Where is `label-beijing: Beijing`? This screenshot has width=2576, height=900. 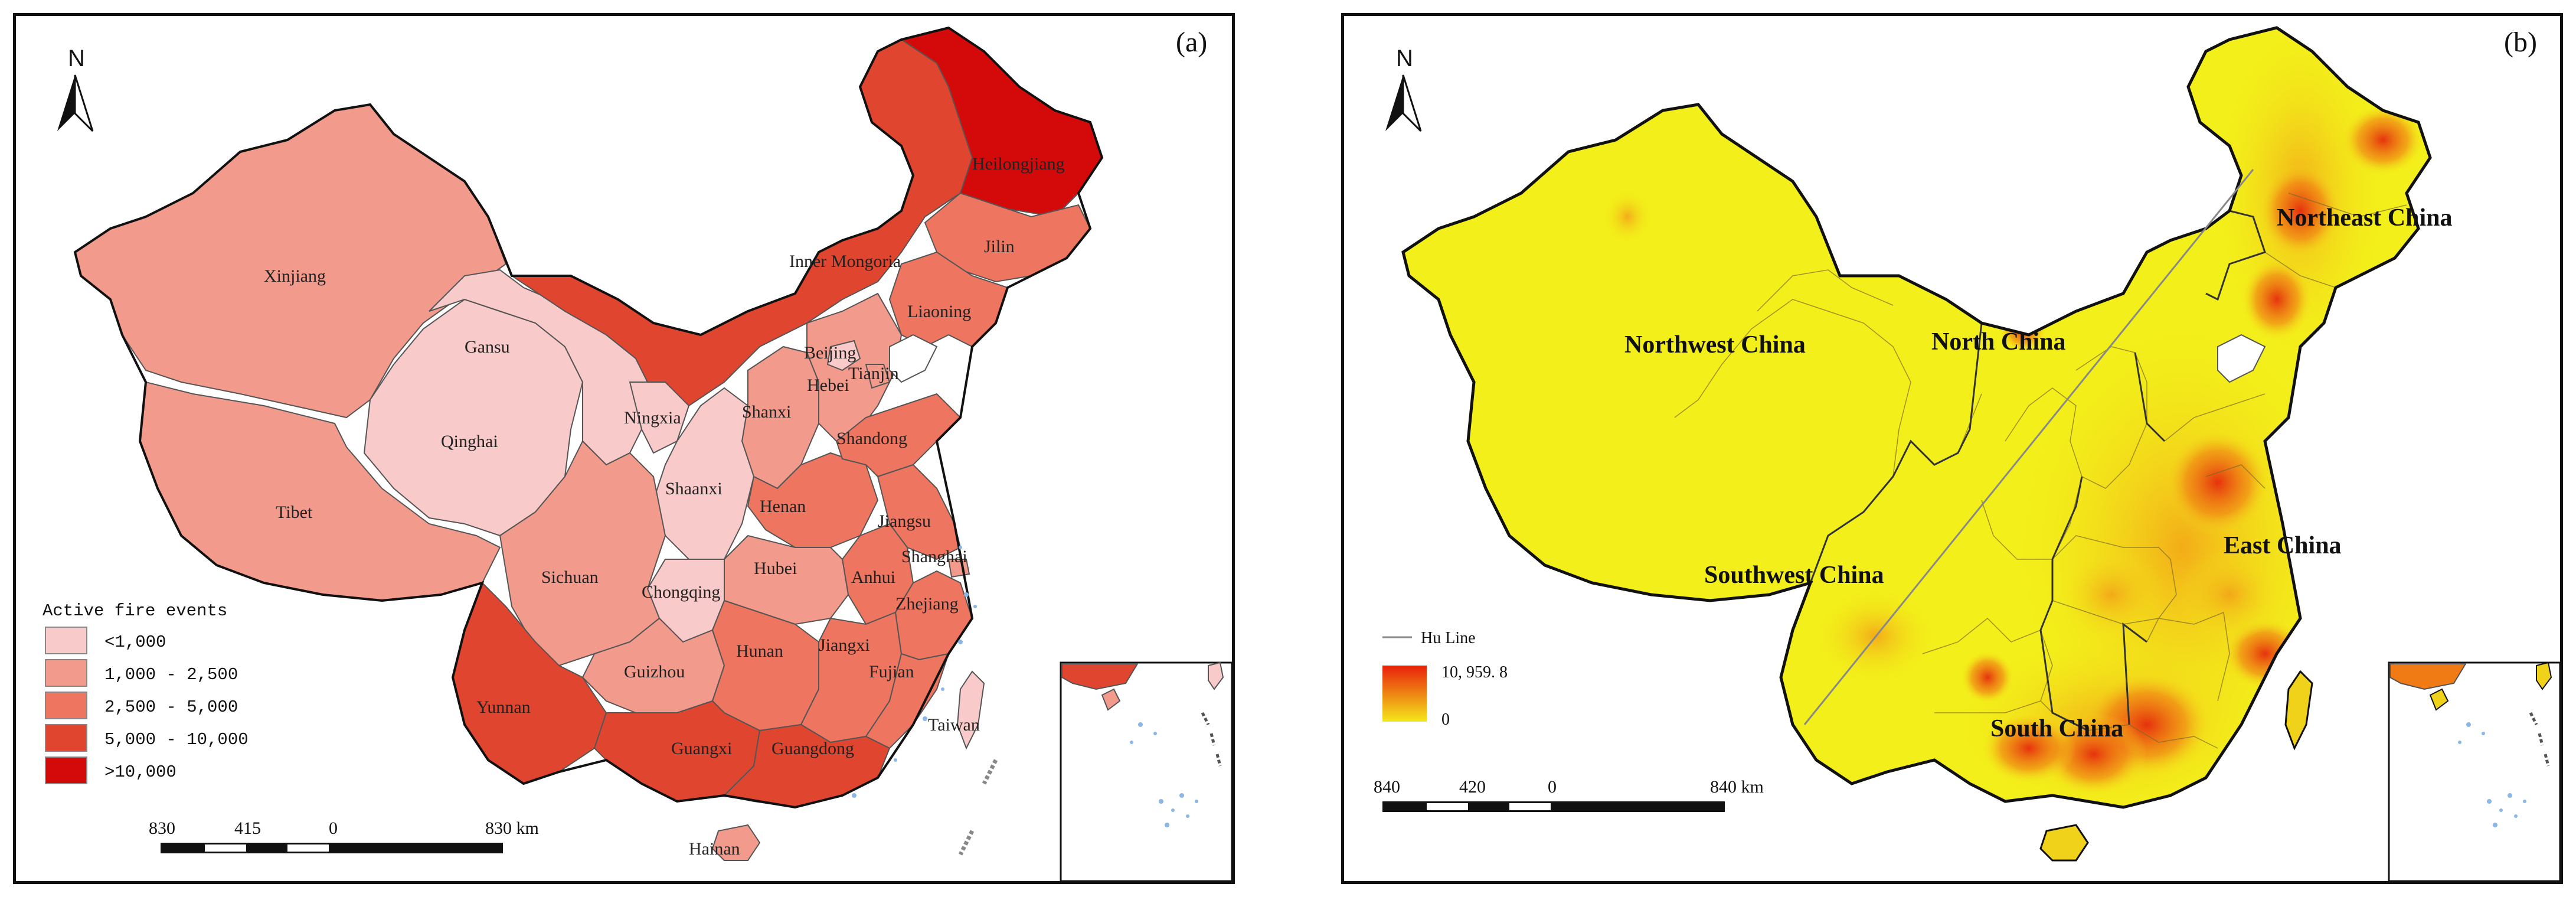 label-beijing: Beijing is located at coordinates (830, 353).